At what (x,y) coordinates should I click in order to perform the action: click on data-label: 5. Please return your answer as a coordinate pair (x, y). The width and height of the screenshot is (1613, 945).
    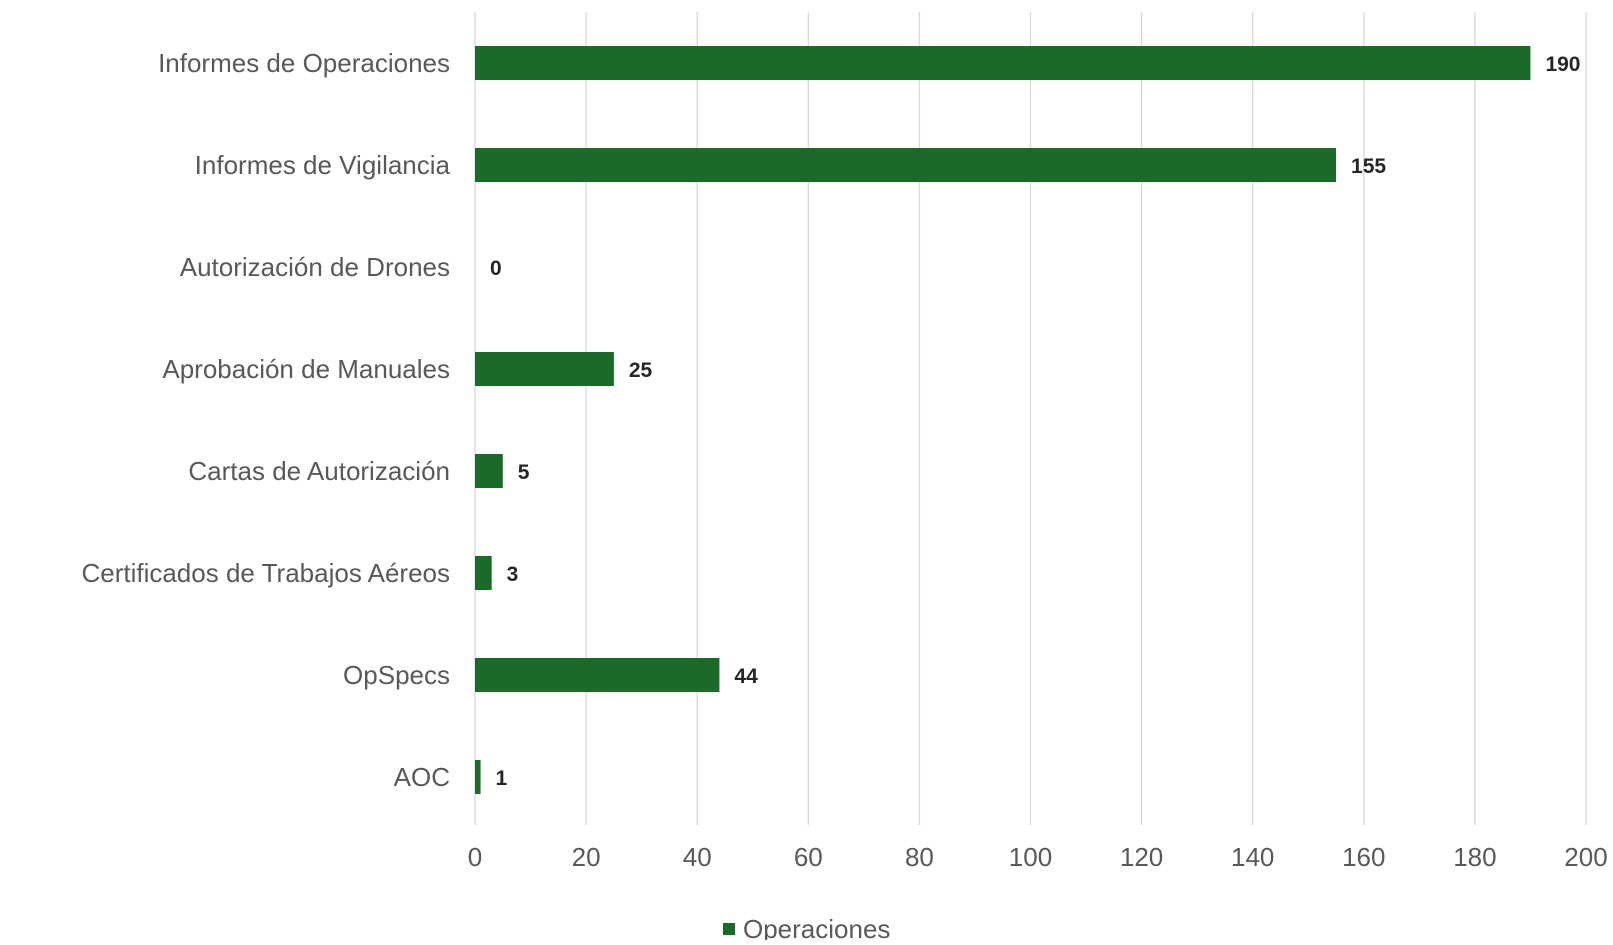
    Looking at the image, I should click on (524, 472).